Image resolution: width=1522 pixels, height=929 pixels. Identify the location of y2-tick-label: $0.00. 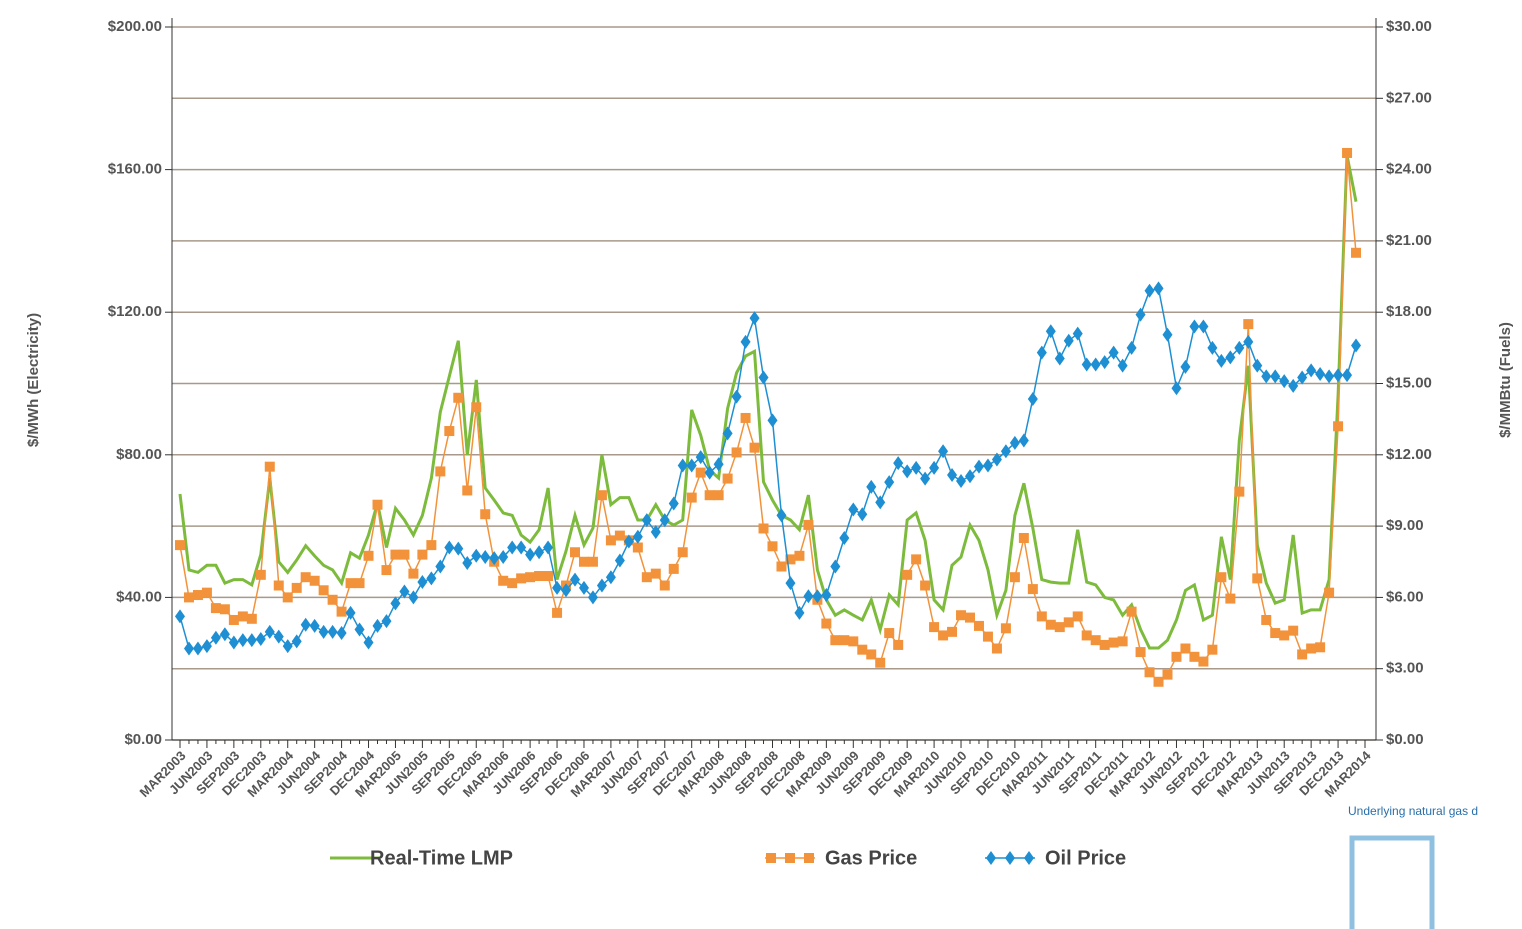
(1405, 739).